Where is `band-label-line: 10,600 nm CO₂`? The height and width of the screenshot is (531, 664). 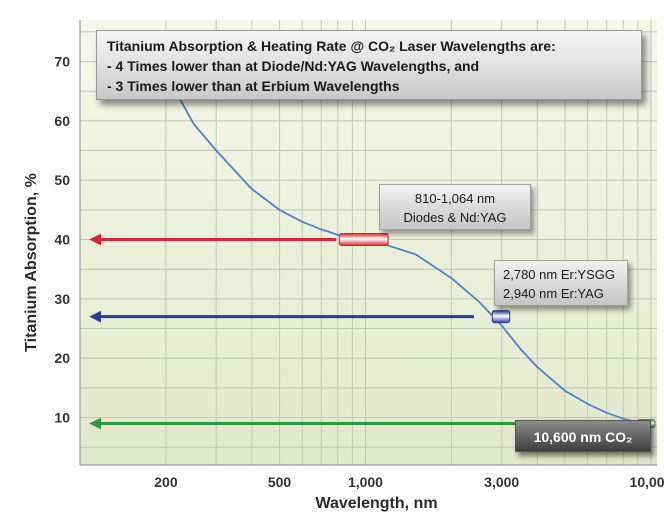 band-label-line: 10,600 nm CO₂ is located at coordinates (583, 437).